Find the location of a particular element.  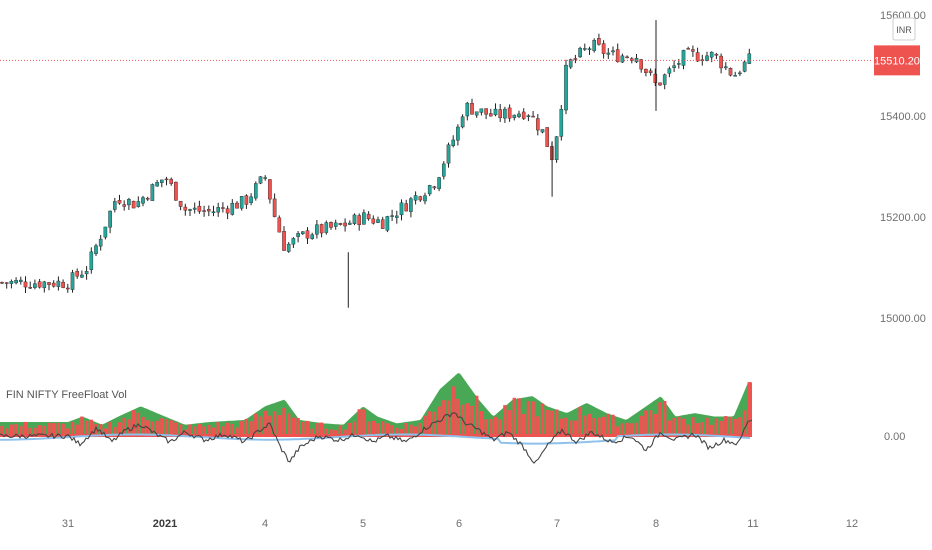

y-tick-label: 15400.00 is located at coordinates (903, 117).